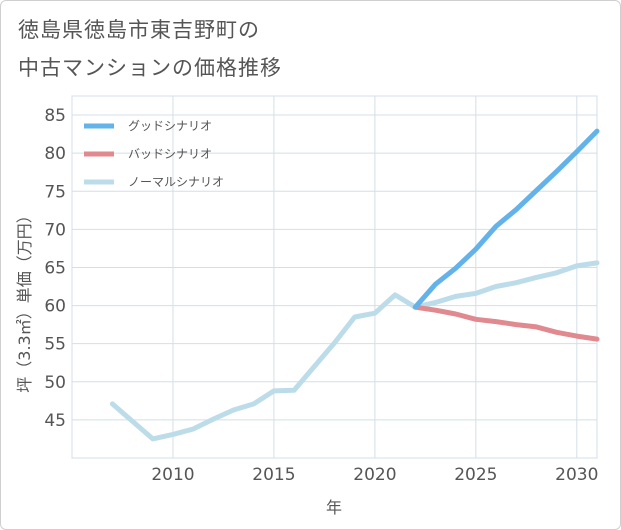  I want to click on y-tick-label: 85, so click(55, 116).